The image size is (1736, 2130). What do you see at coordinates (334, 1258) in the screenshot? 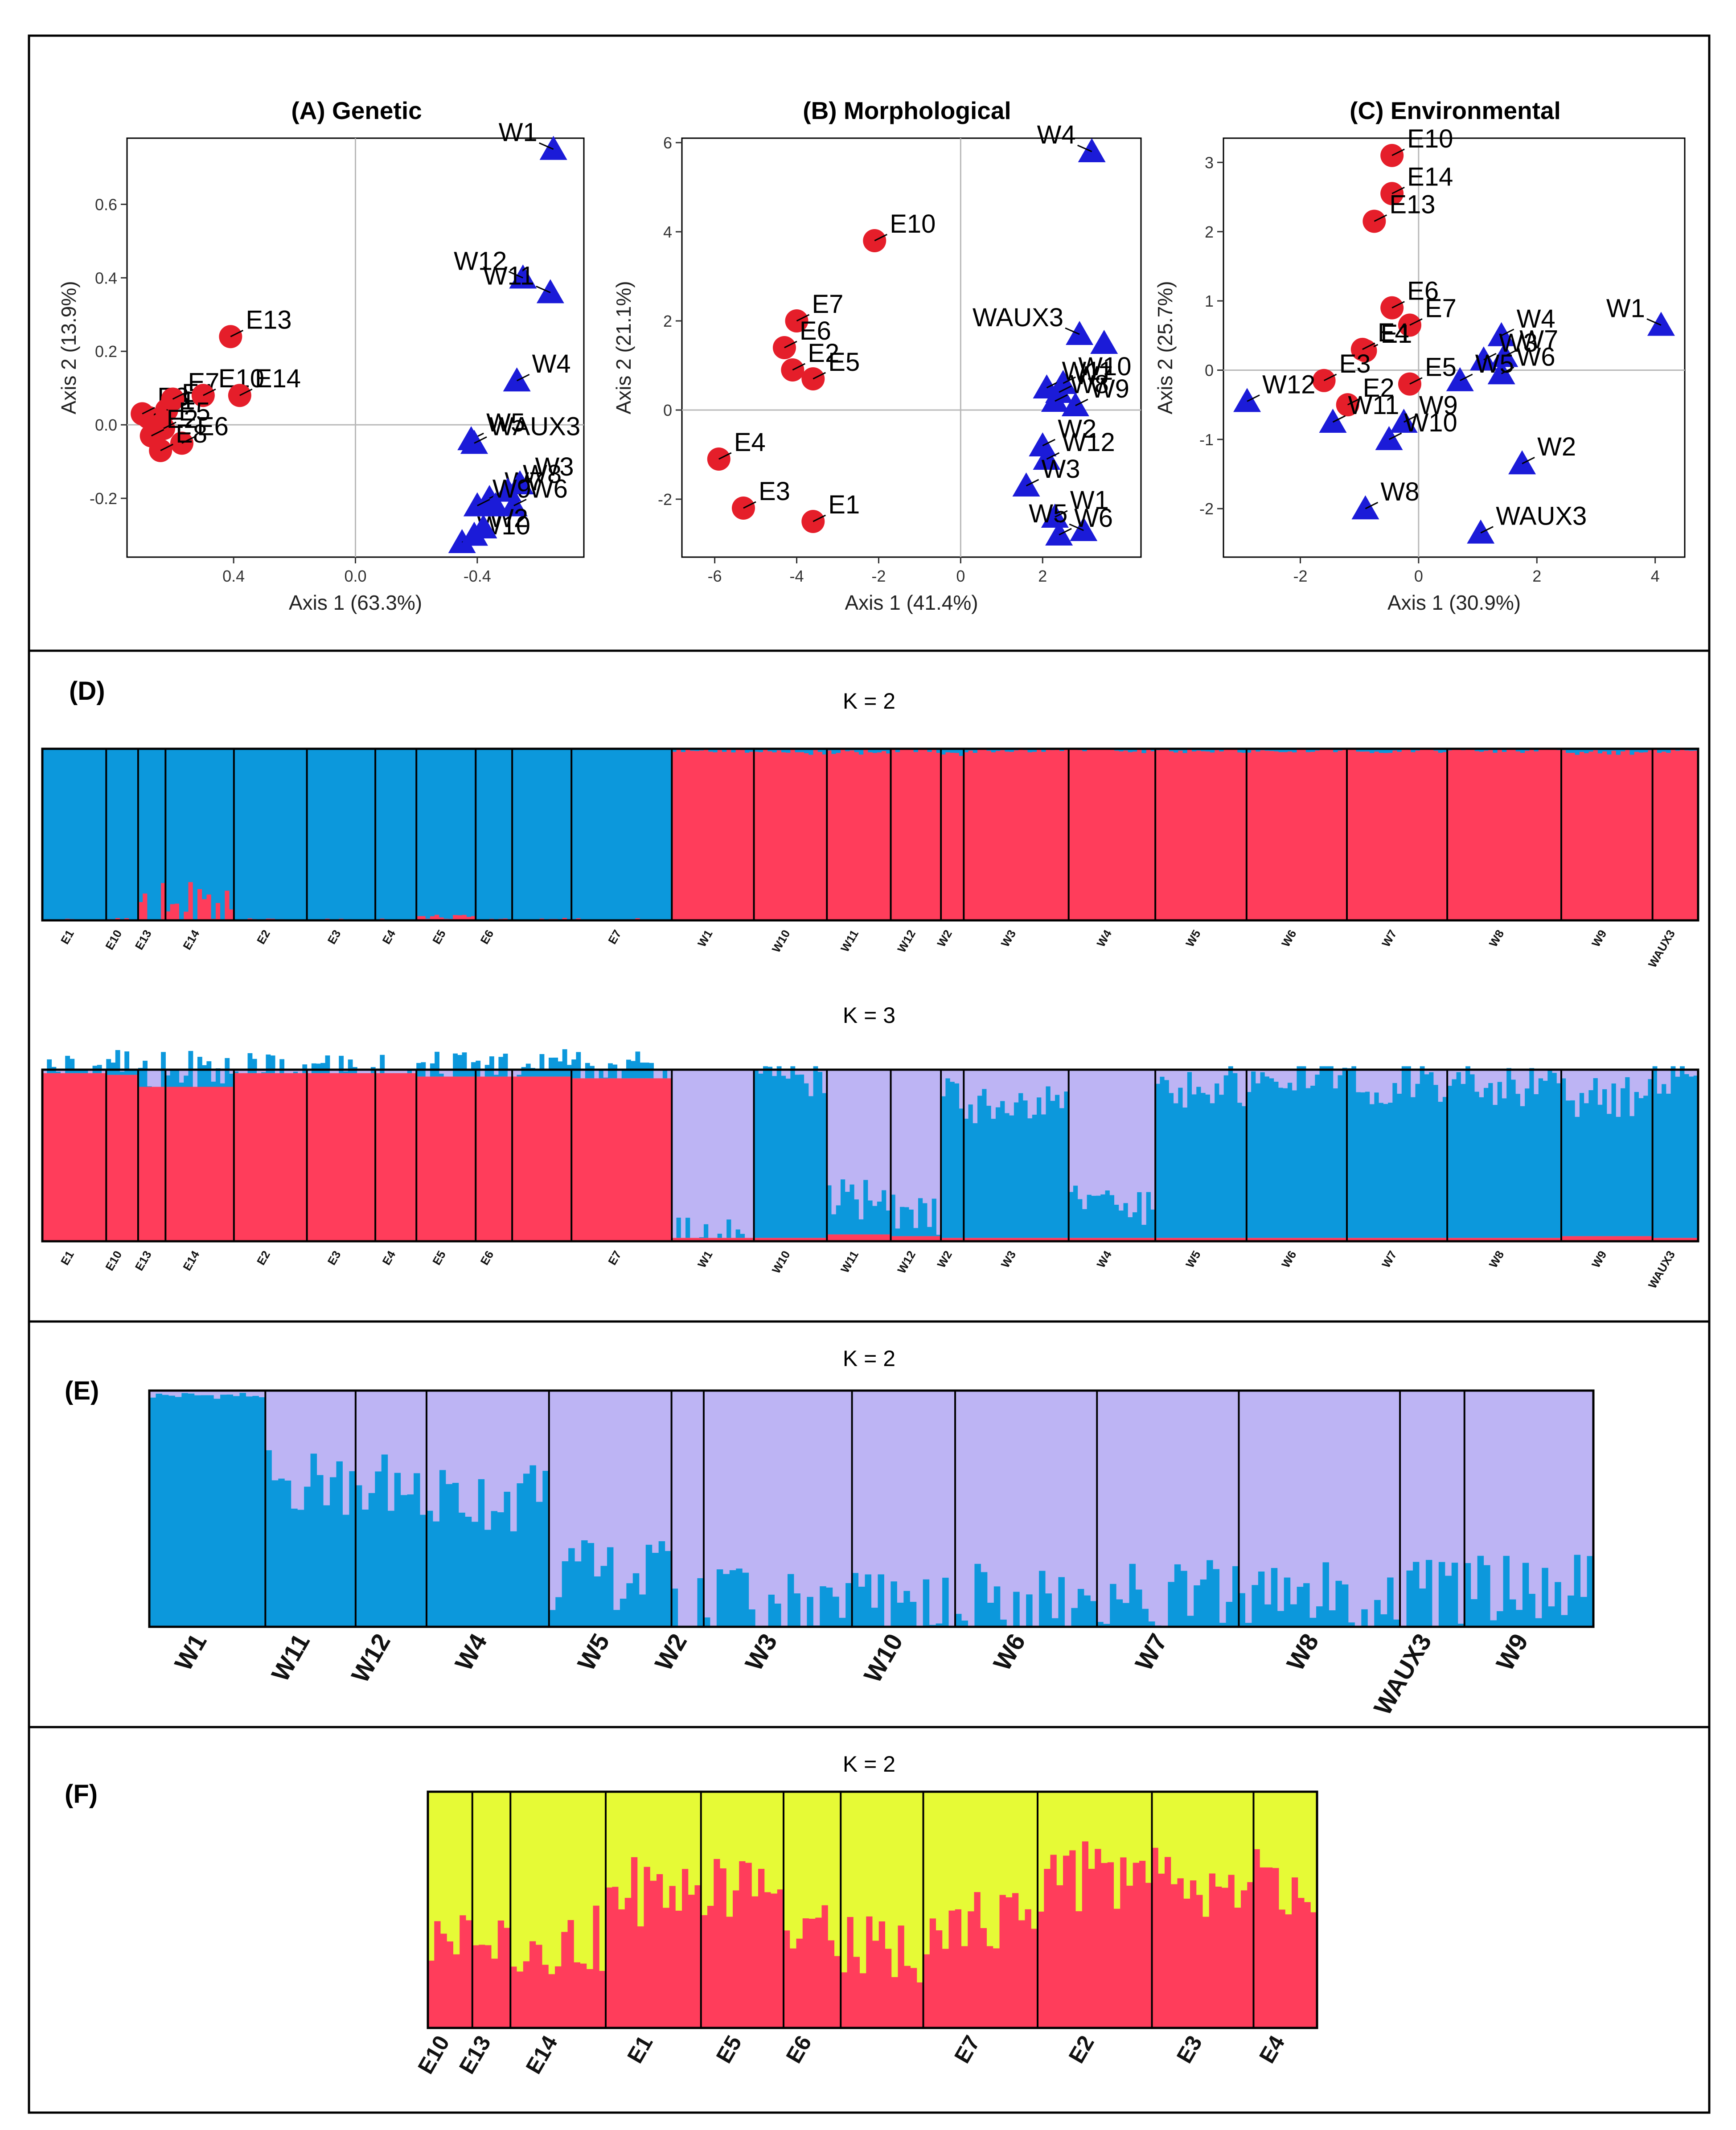
I see `group-label-e3: E3` at bounding box center [334, 1258].